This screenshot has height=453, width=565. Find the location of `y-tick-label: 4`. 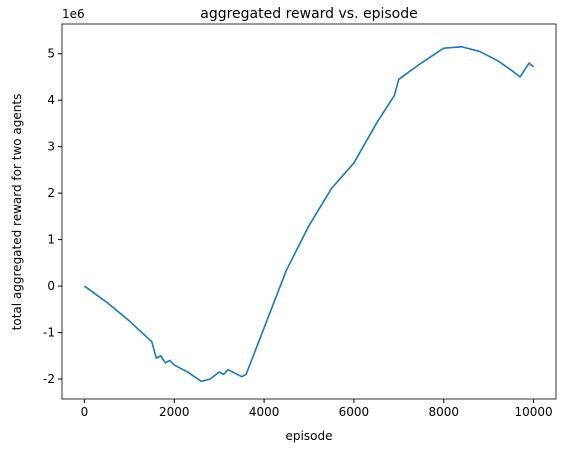

y-tick-label: 4 is located at coordinates (51, 100).